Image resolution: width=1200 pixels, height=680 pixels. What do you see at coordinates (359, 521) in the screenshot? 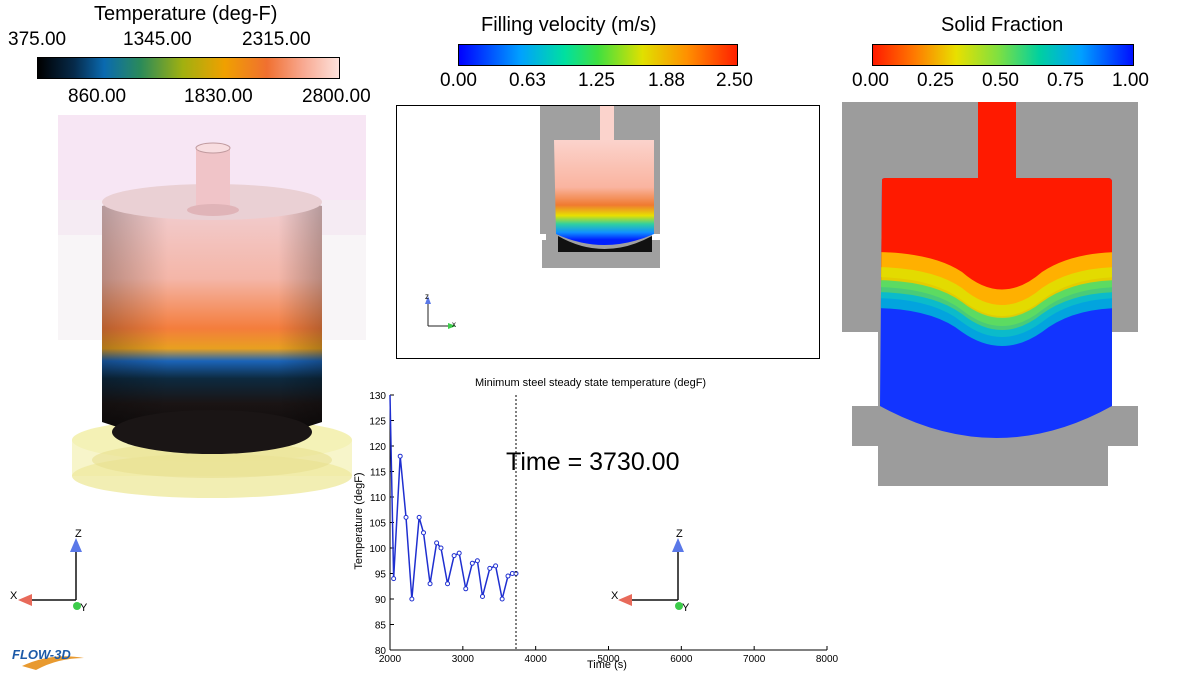
I see `chart-ylabel: Temperature (degF)` at bounding box center [359, 521].